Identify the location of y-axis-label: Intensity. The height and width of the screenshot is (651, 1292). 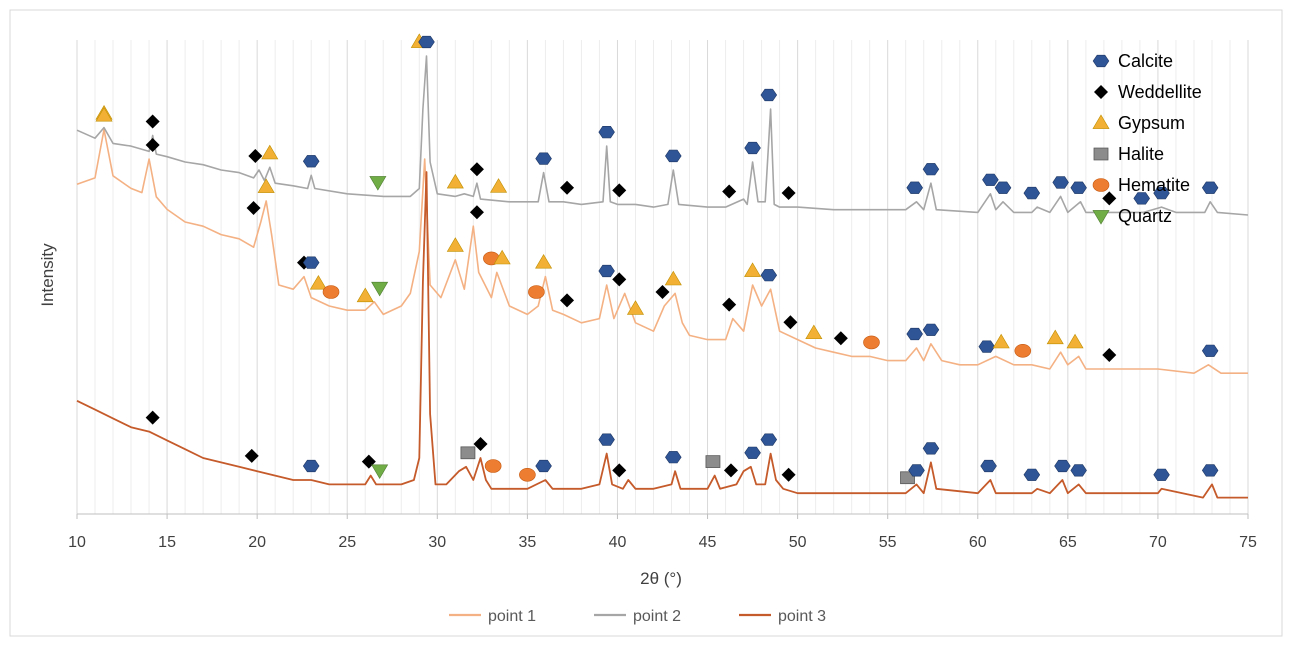
(47, 275).